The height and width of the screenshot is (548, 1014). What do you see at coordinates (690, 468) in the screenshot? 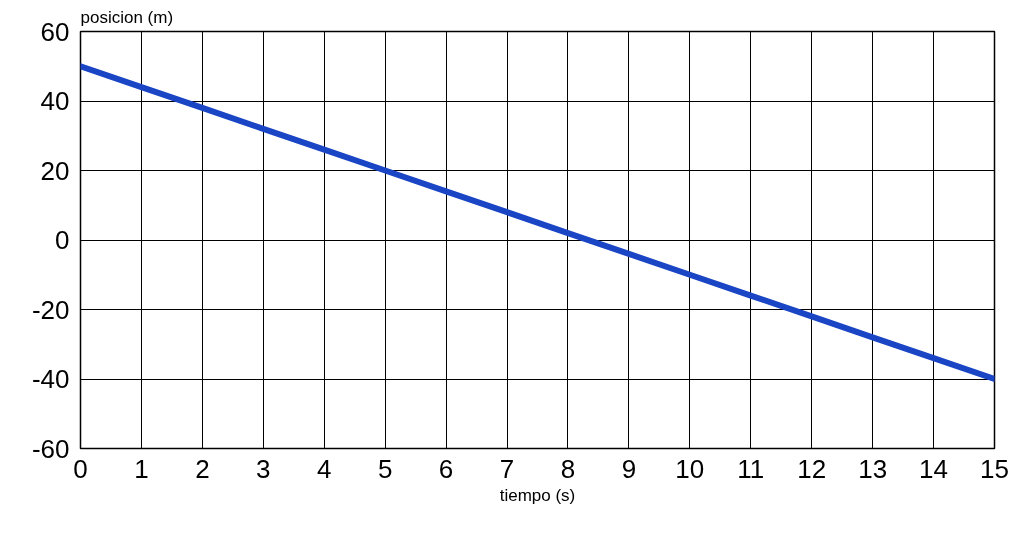
I see `x-tick-label: 10` at bounding box center [690, 468].